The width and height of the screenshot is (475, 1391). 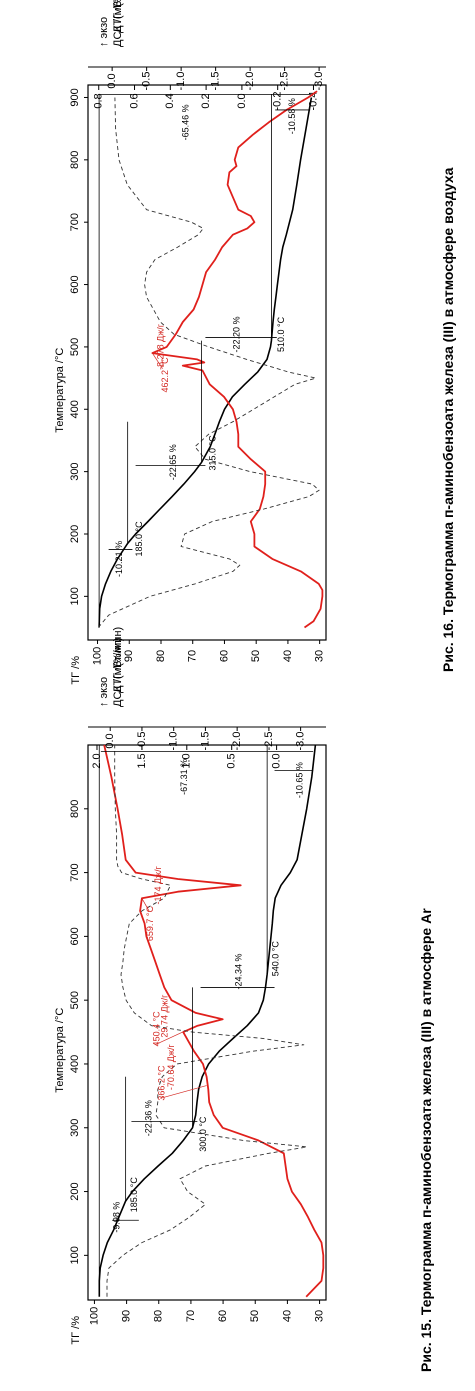 I want to click on dsc-tick-label: 0.2, so click(x=206, y=100).